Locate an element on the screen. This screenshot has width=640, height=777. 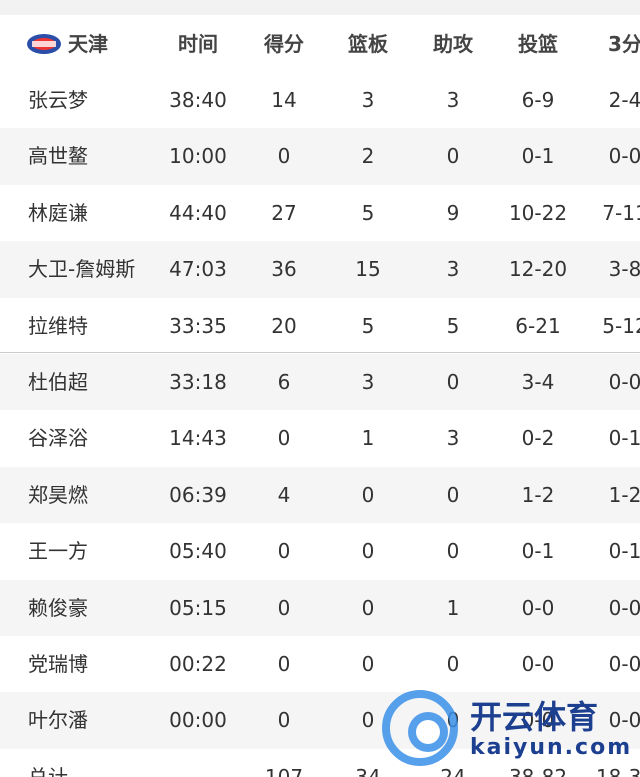
player-name: 郑昊燃 is located at coordinates (58, 494).